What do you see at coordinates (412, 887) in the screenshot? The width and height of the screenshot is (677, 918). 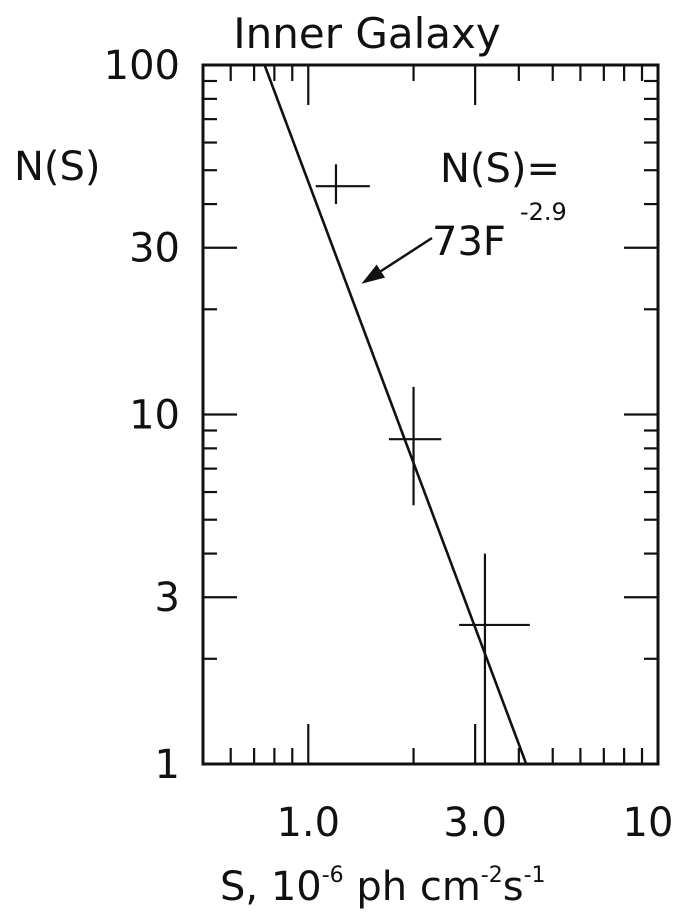 I see `x-axis-label-mid1: ph cm` at bounding box center [412, 887].